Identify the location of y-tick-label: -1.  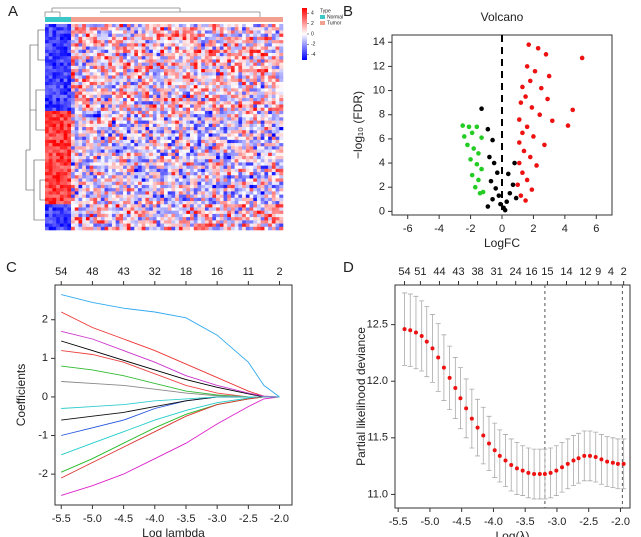
(43, 435).